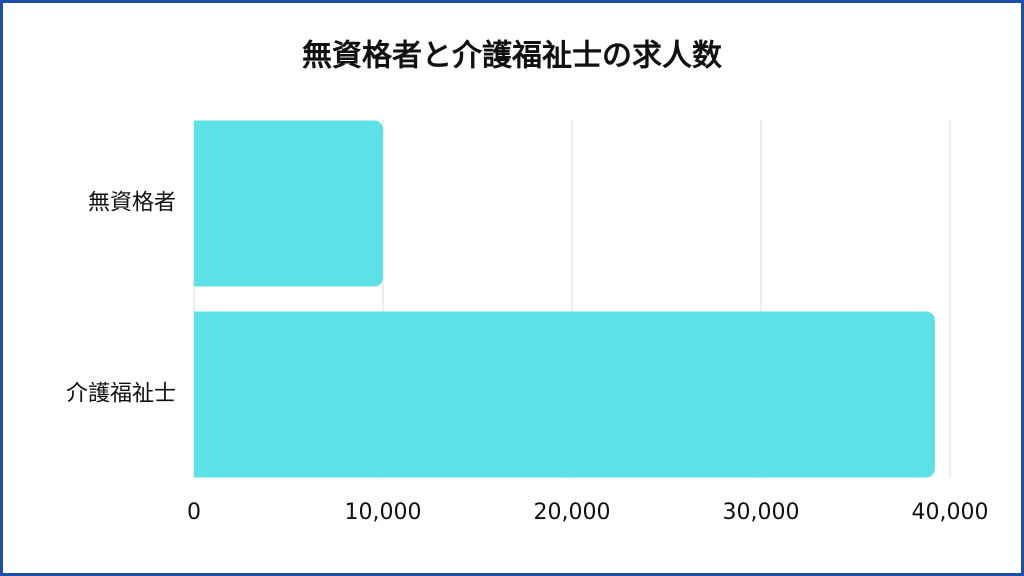  I want to click on x-tick-label: 30,000, so click(761, 512).